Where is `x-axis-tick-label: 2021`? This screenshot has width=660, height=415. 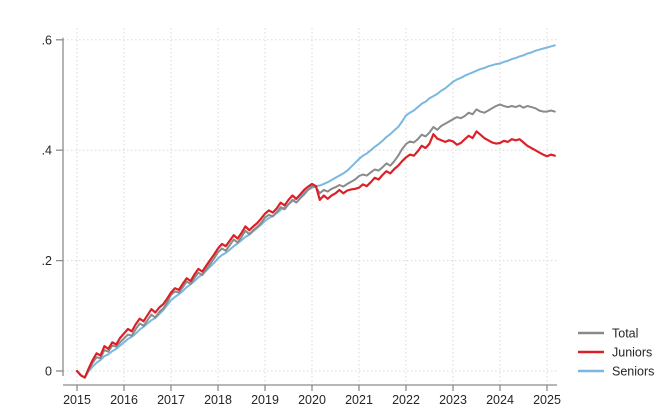
x-axis-tick-label: 2021 is located at coordinates (359, 400).